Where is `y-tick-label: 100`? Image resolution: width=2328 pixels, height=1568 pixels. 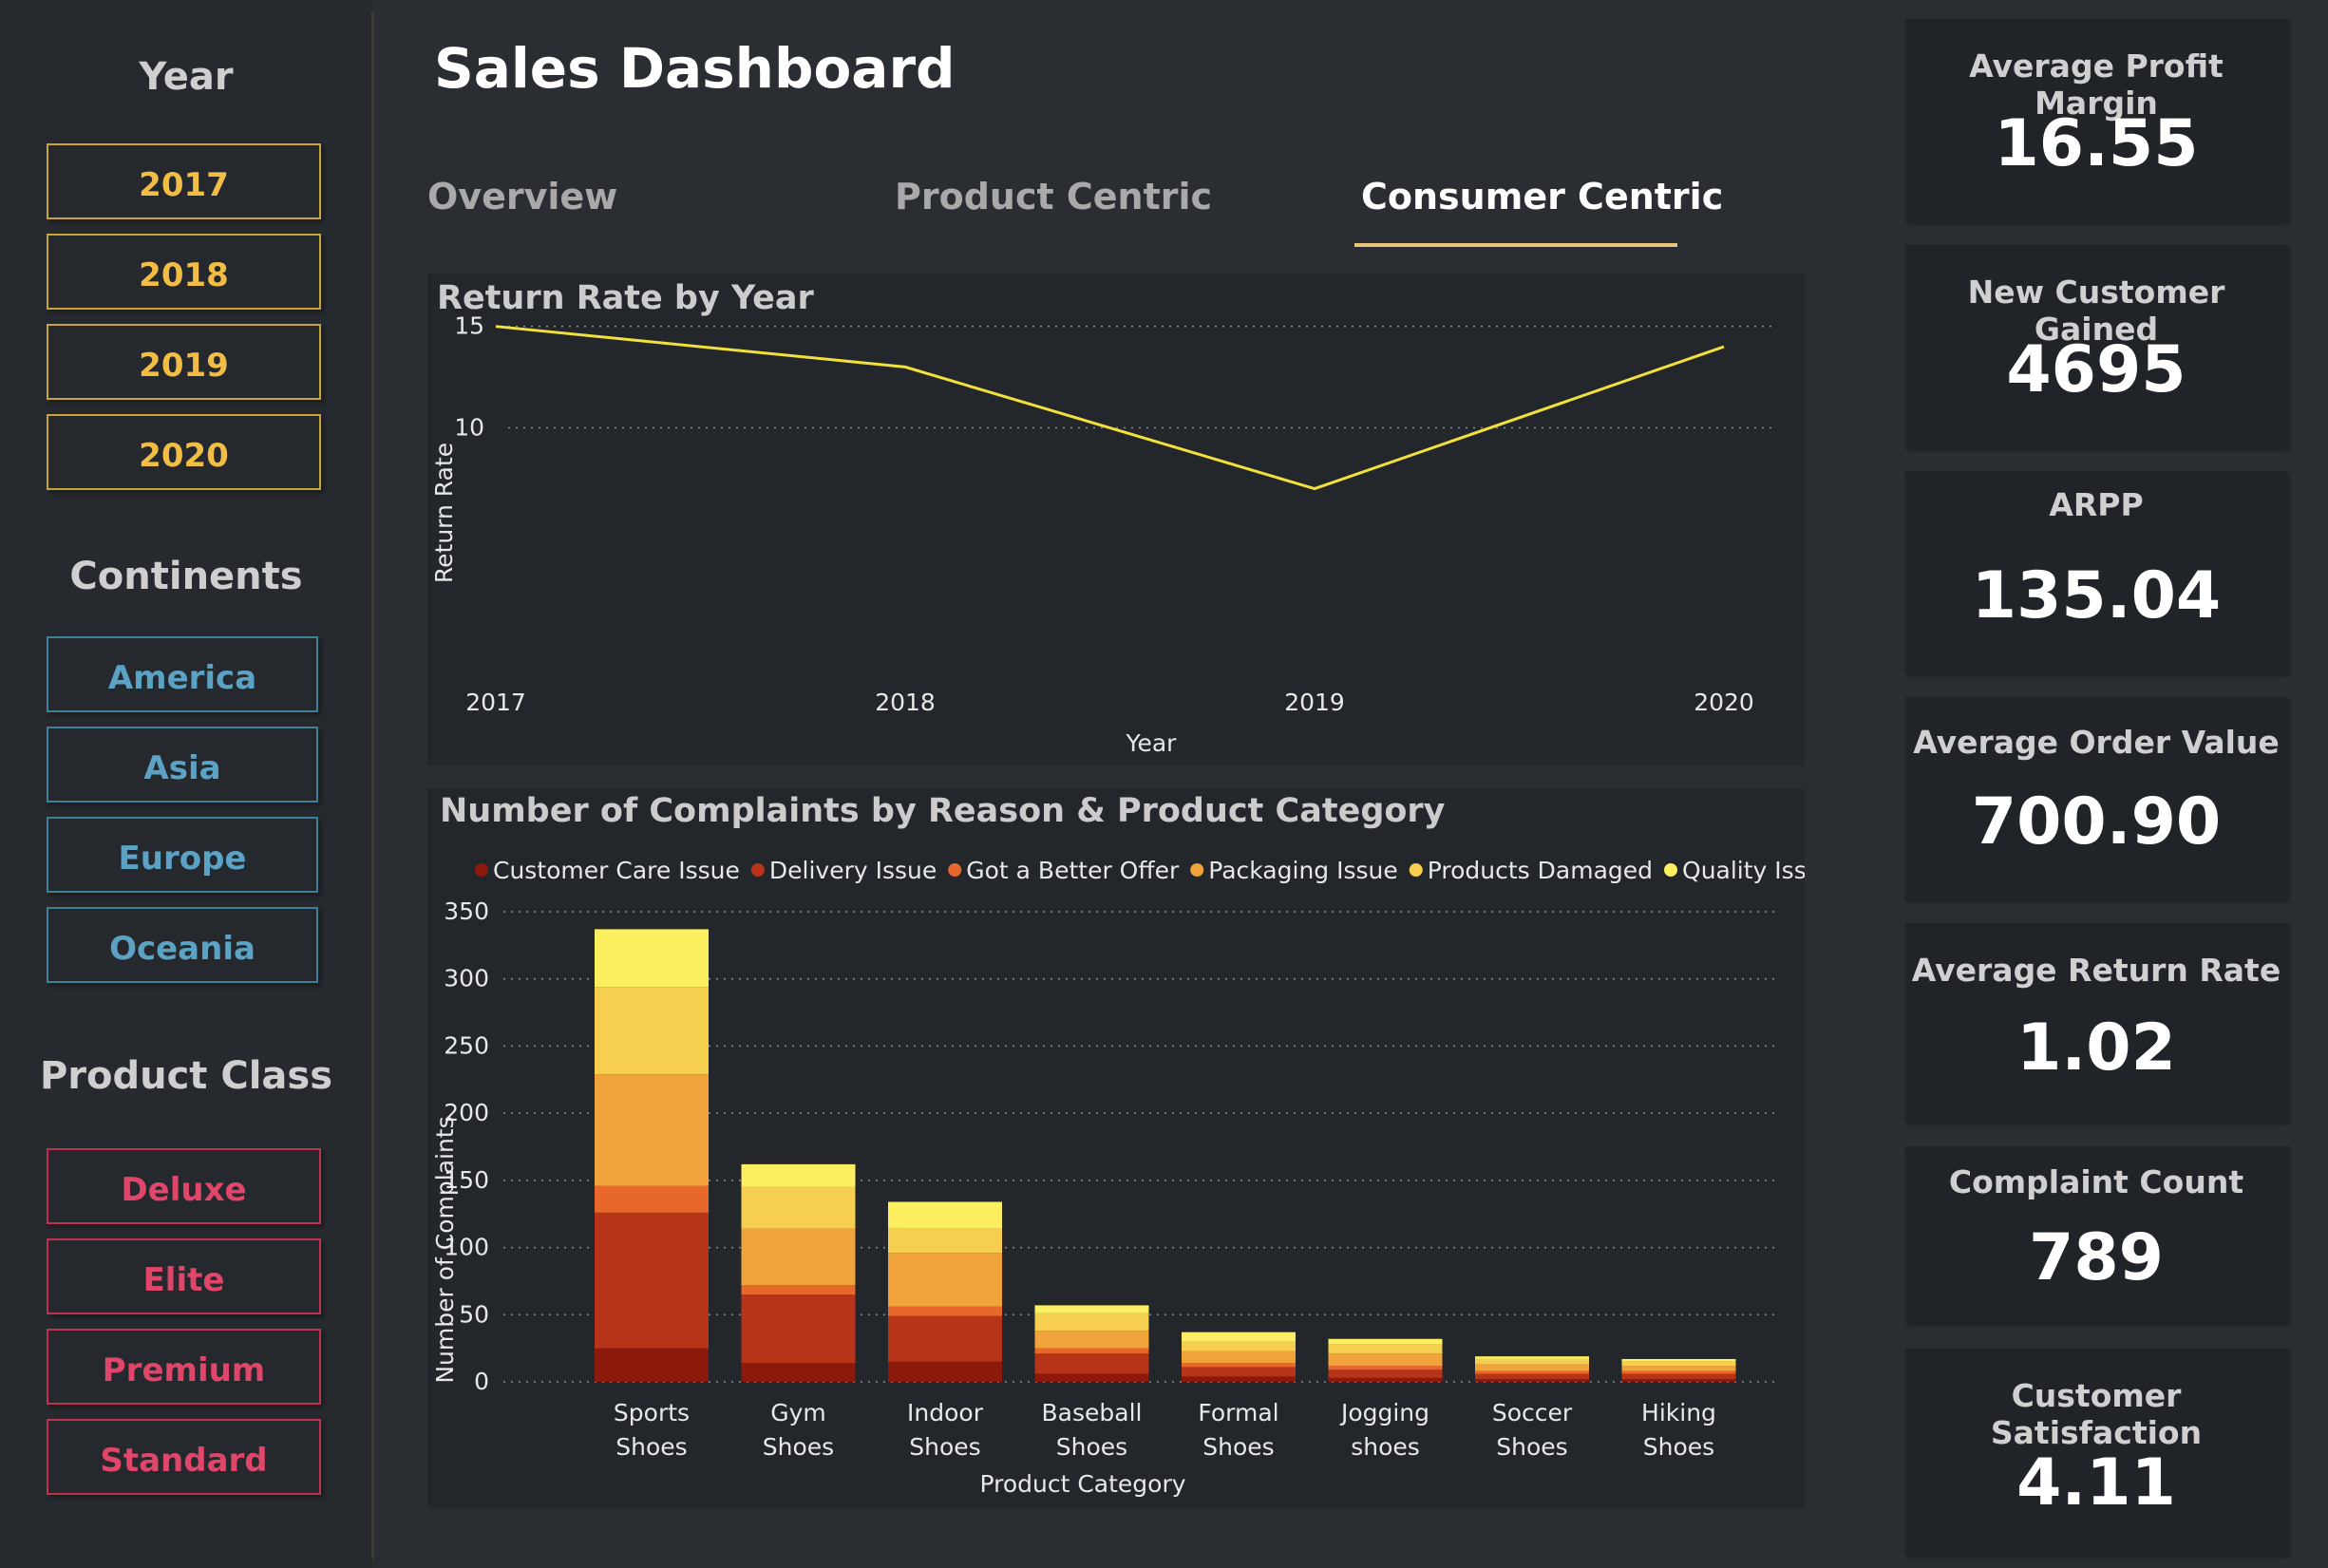
y-tick-label: 100 is located at coordinates (466, 1247).